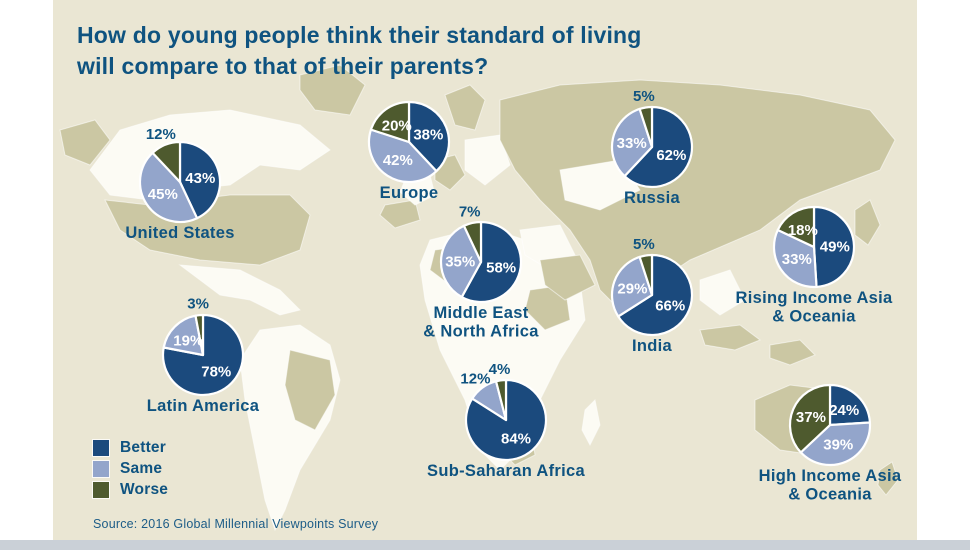  Describe the element at coordinates (239, 290) in the screenshot. I see `map-mexico` at that location.